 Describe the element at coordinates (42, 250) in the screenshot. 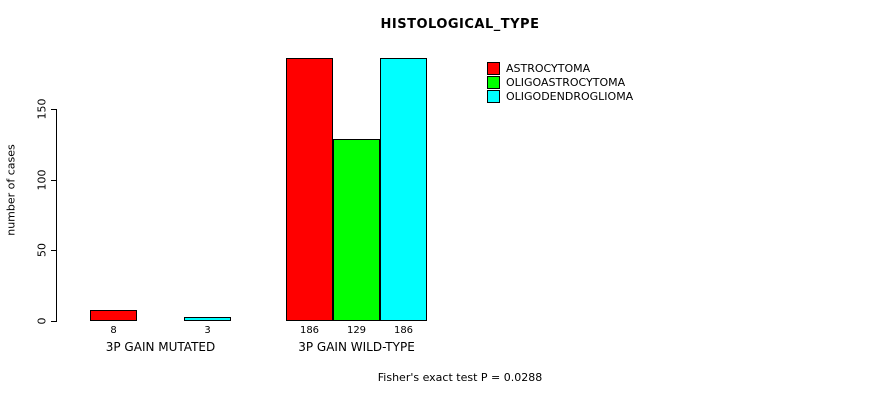

I see `y-tick-label: 50` at that location.